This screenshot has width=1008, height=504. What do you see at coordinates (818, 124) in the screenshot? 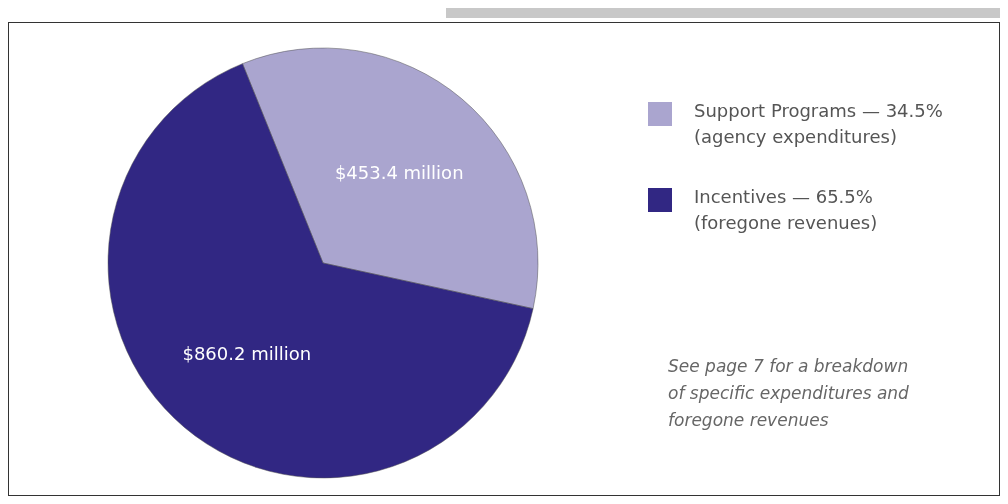
I see `legend-label: Support Programs — 34.5% (agency expenditures)` at bounding box center [818, 124].